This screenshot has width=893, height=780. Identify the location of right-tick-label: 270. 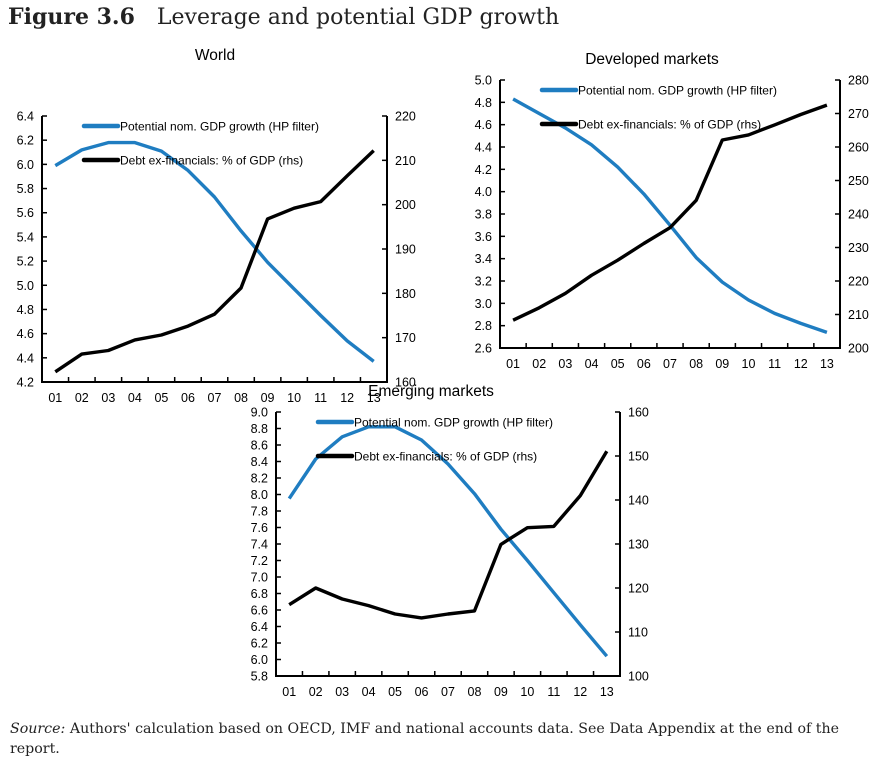
(858, 114).